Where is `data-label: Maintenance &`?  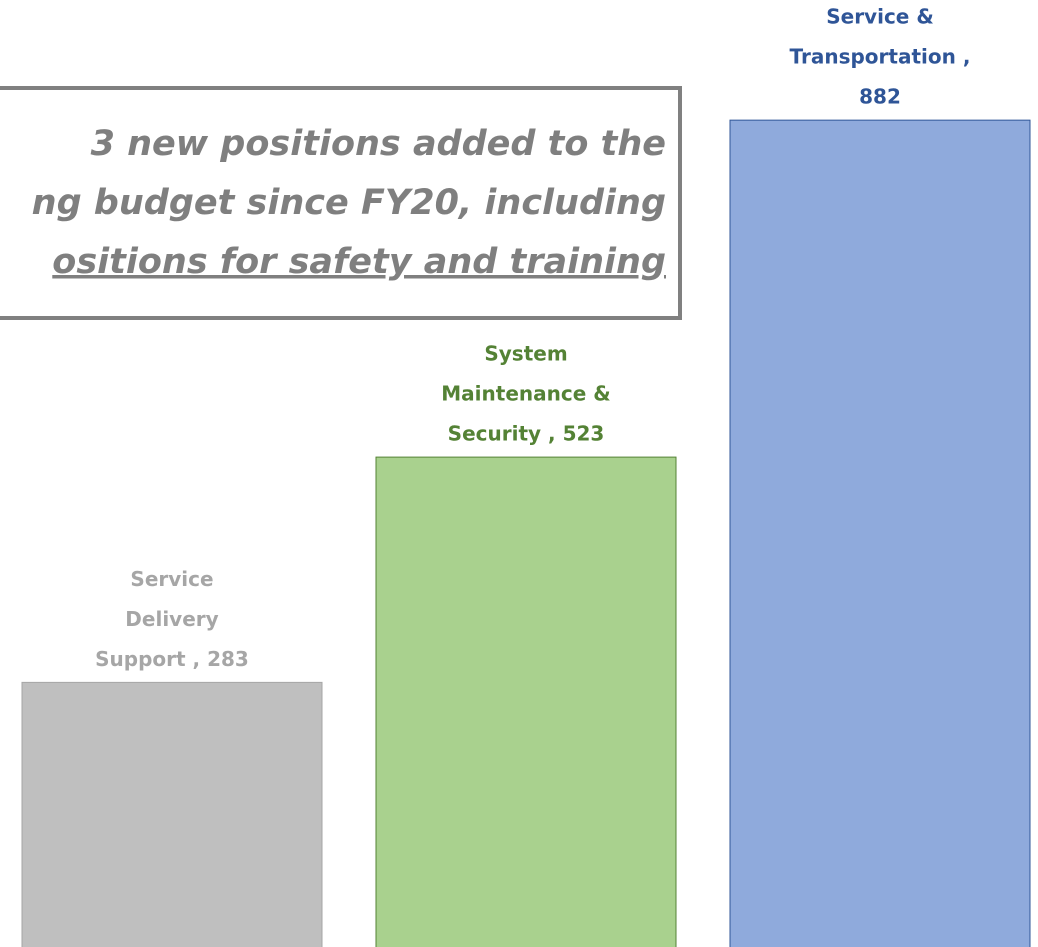
data-label: Maintenance & is located at coordinates (525, 394).